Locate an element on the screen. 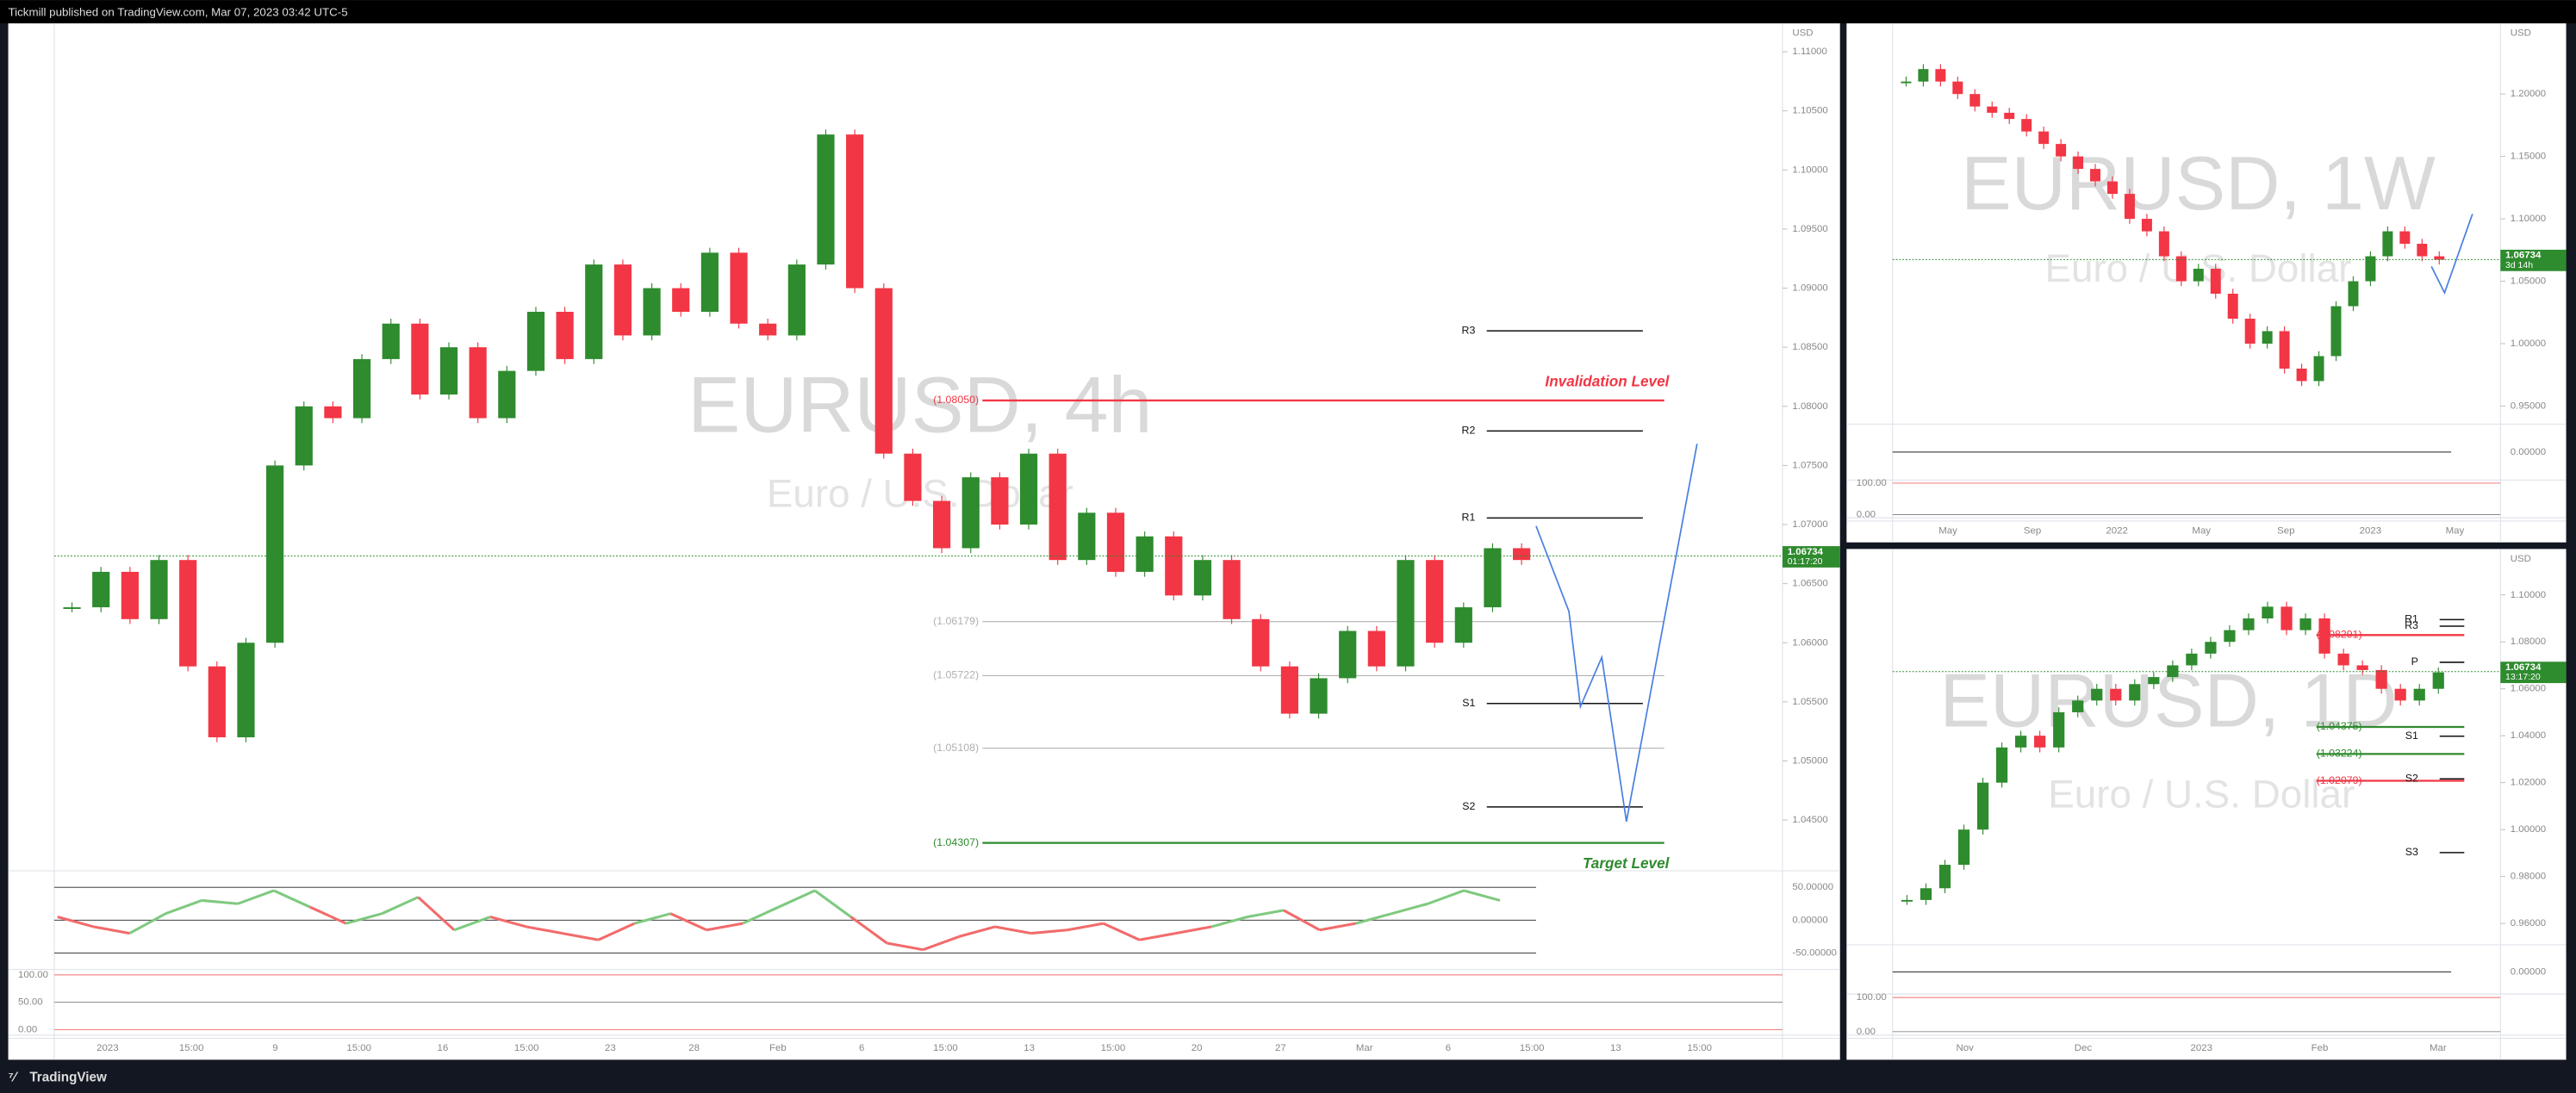 Image resolution: width=2576 pixels, height=1093 pixels. price-tick-label: 1.15000 is located at coordinates (2529, 157).